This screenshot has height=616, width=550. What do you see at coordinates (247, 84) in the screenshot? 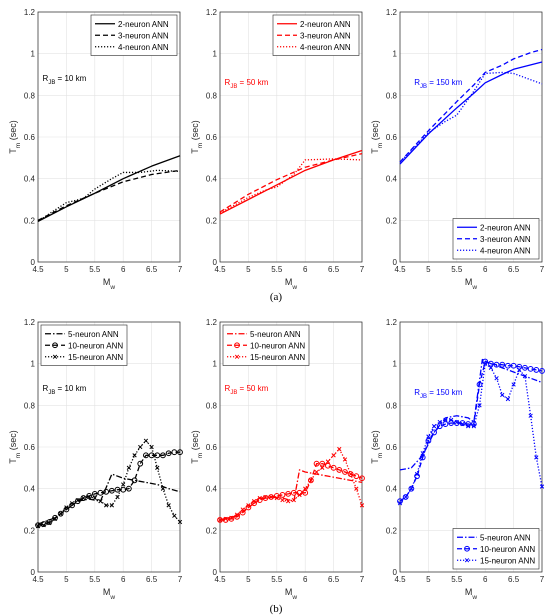
I see `annotation: RJB = 50 km` at bounding box center [247, 84].